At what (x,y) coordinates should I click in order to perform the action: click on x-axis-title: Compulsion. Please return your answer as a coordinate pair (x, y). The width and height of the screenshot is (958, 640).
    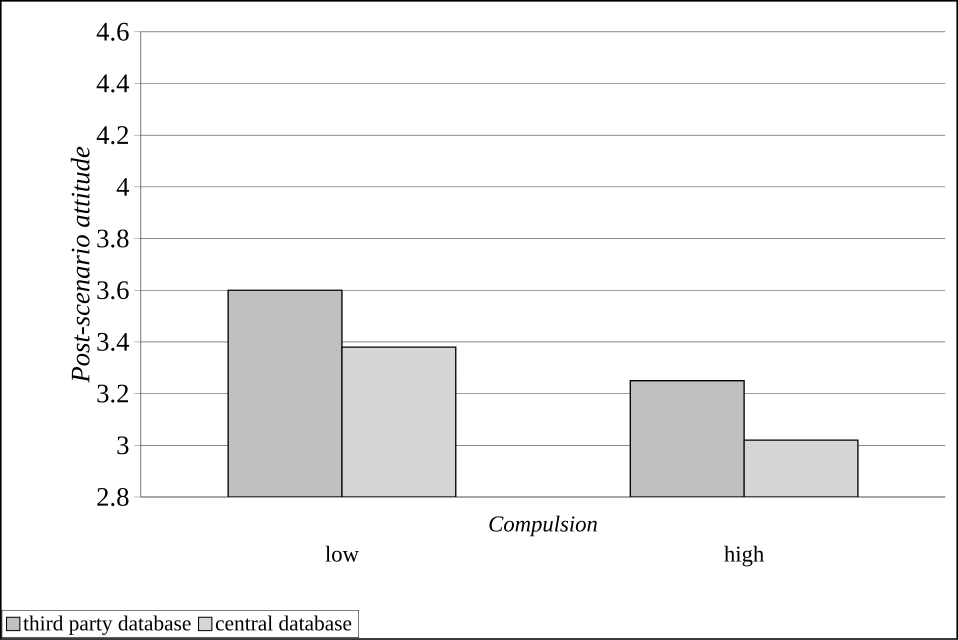
    Looking at the image, I should click on (543, 526).